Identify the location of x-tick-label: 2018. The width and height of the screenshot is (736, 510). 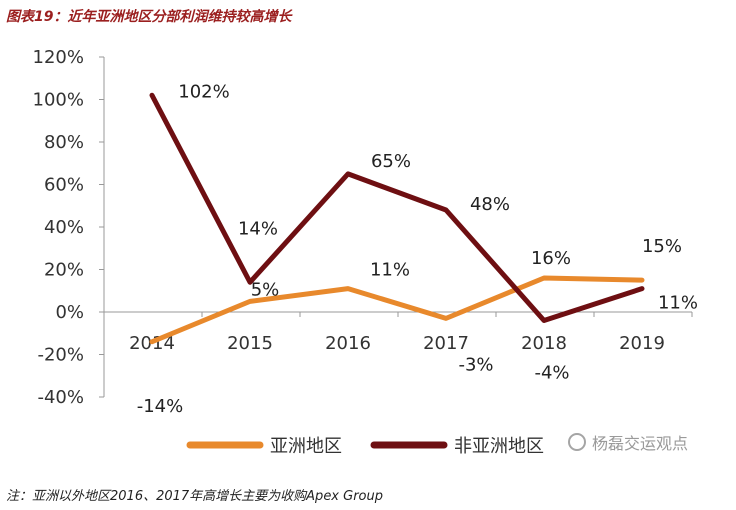
(544, 343).